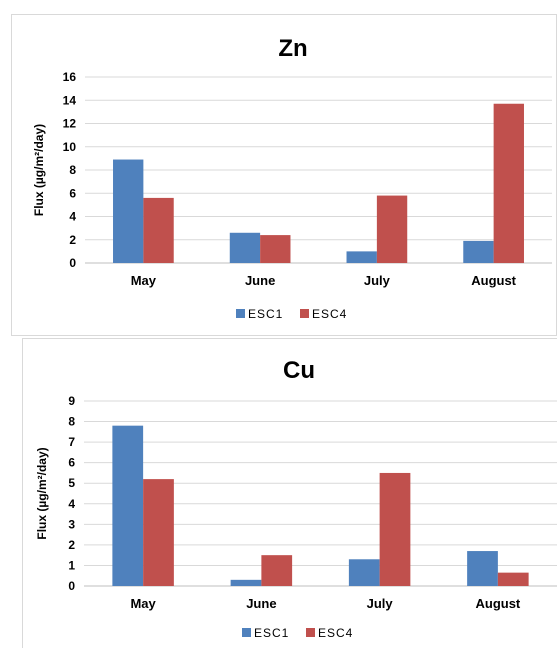 The height and width of the screenshot is (649, 557). Describe the element at coordinates (292, 48) in the screenshot. I see `chart-title: Zn` at that location.